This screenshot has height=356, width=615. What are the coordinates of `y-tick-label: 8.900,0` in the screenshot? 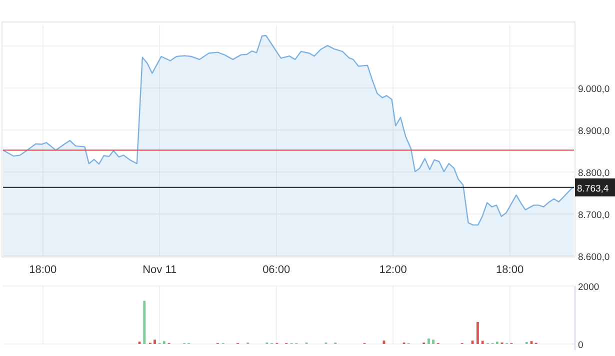 It's located at (594, 131).